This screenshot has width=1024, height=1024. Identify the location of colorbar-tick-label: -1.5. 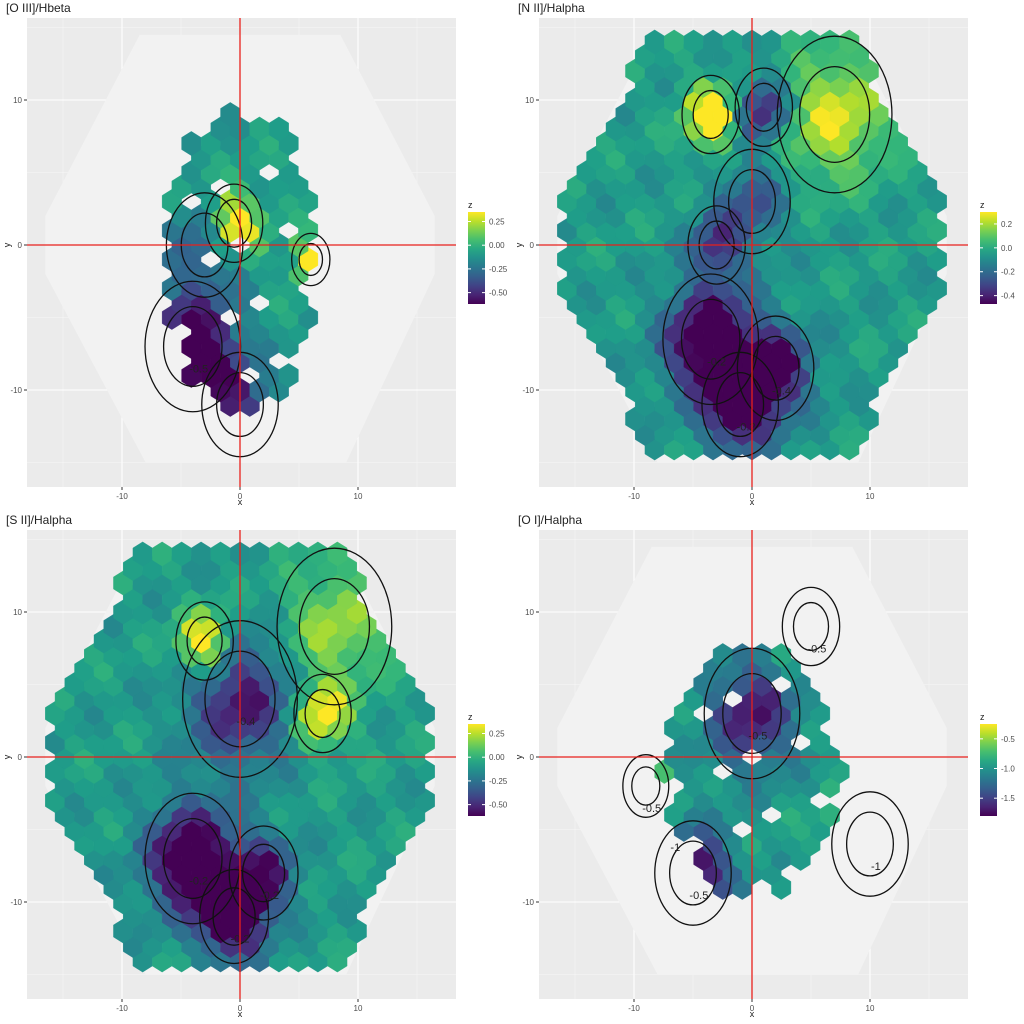
(1008, 798).